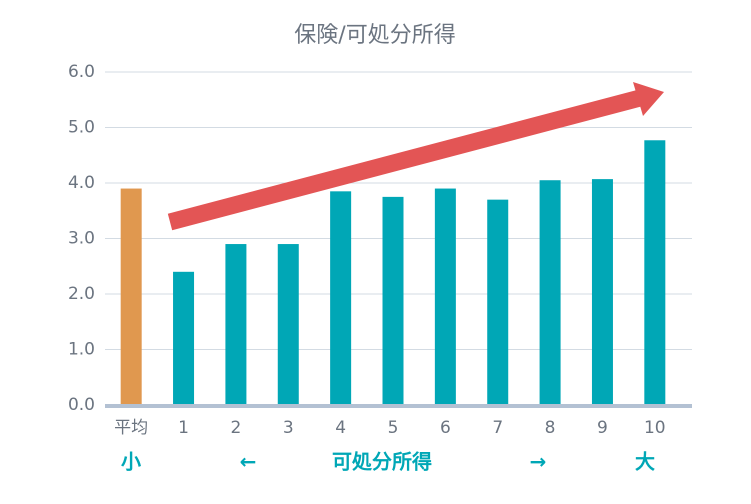 The image size is (751, 504). Describe the element at coordinates (183, 428) in the screenshot. I see `x-tick-label: 1` at that location.